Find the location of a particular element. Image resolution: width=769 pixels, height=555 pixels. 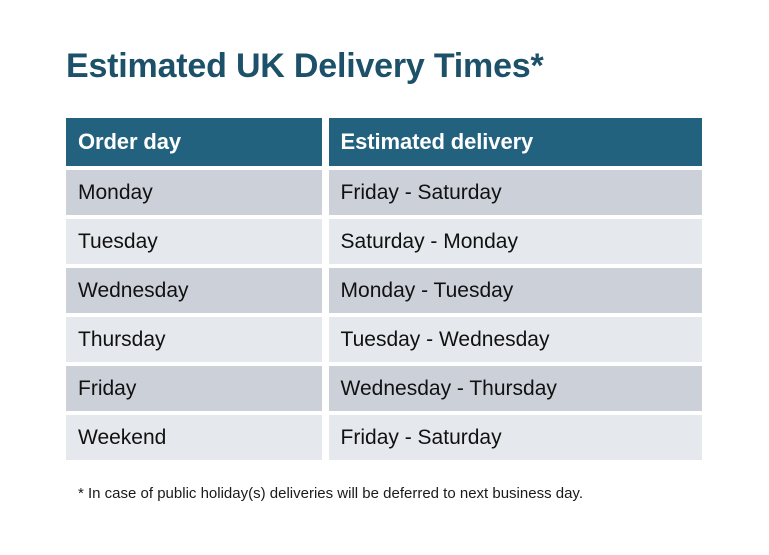

cell-order-day: Friday is located at coordinates (194, 390).